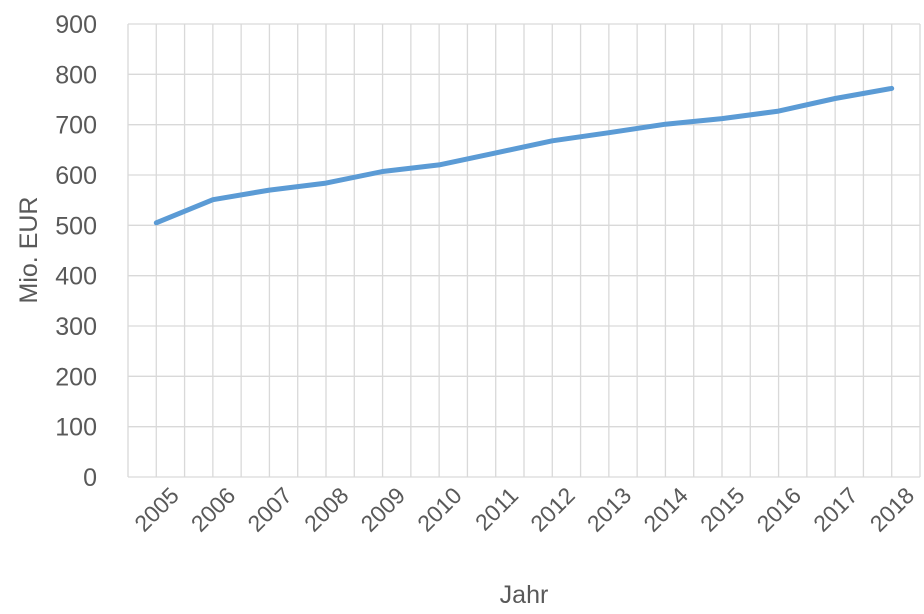 This screenshot has height=614, width=924. Describe the element at coordinates (76, 226) in the screenshot. I see `y-tick-label: 500` at that location.